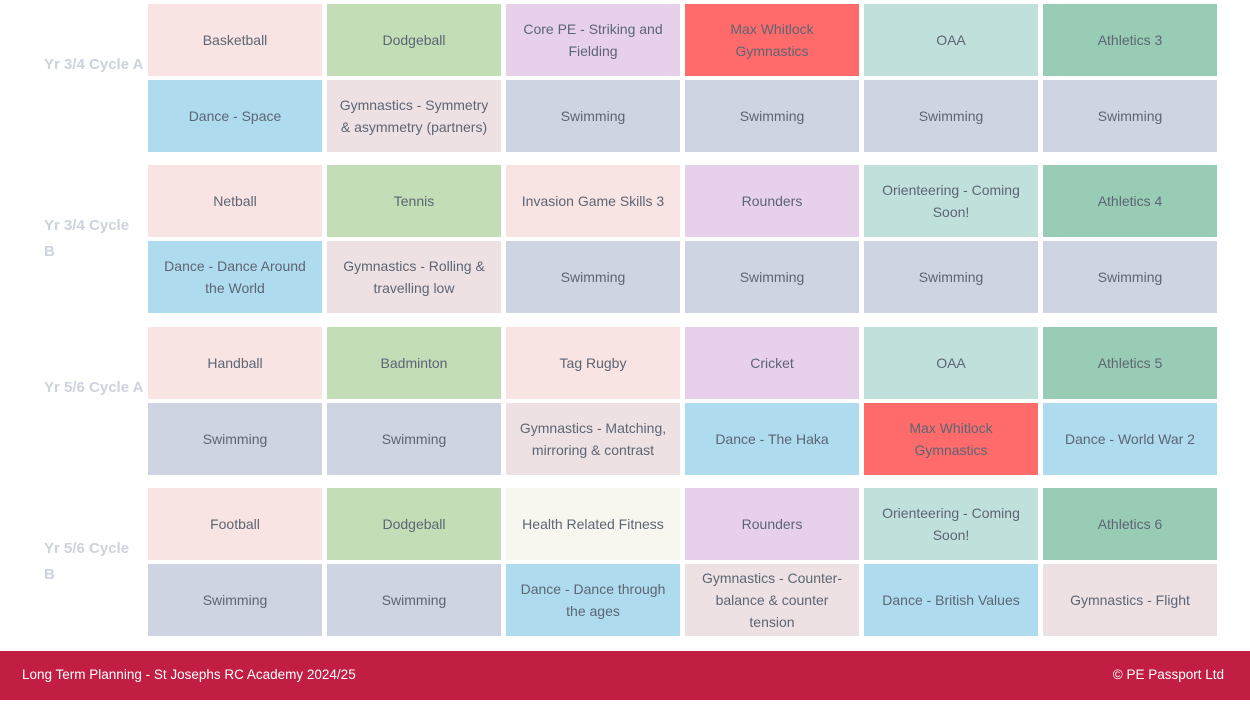 The width and height of the screenshot is (1250, 716). Describe the element at coordinates (1130, 523) in the screenshot. I see `unit-cell: Athletics 6` at that location.